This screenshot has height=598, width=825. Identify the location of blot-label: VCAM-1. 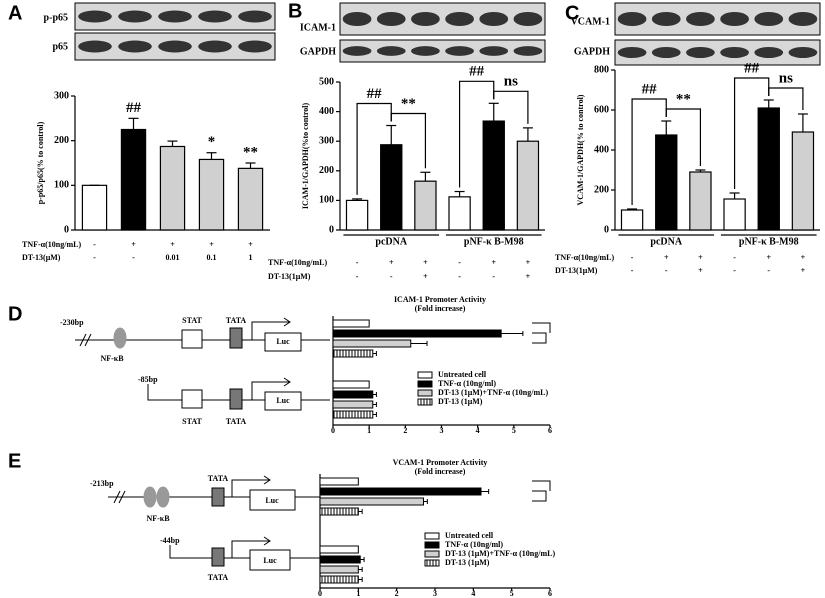
(590, 21).